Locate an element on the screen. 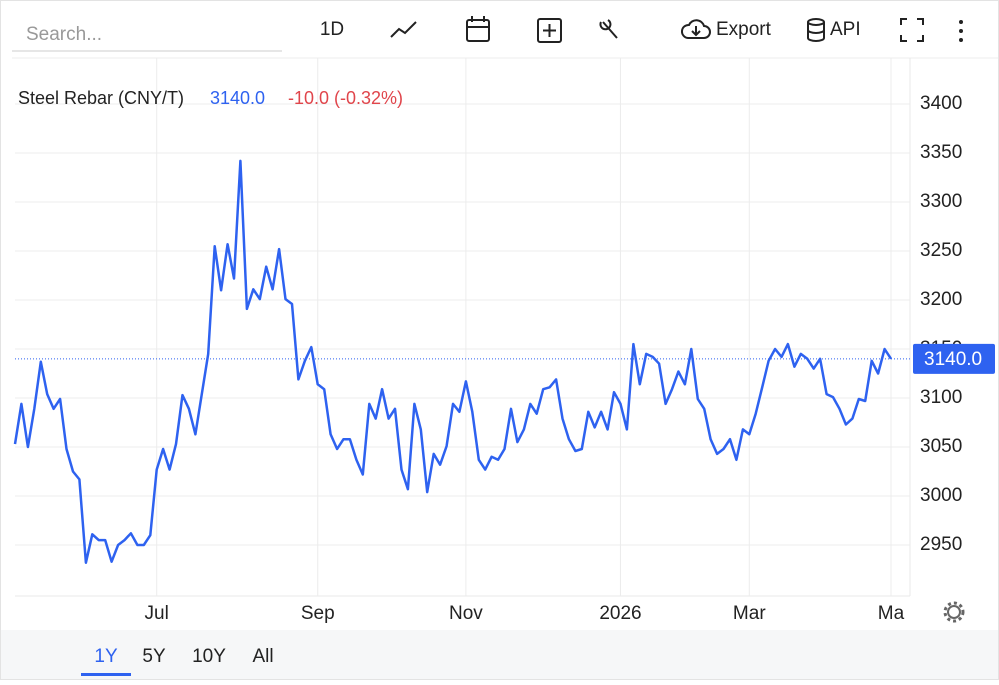  settings-button is located at coordinates (954, 612).